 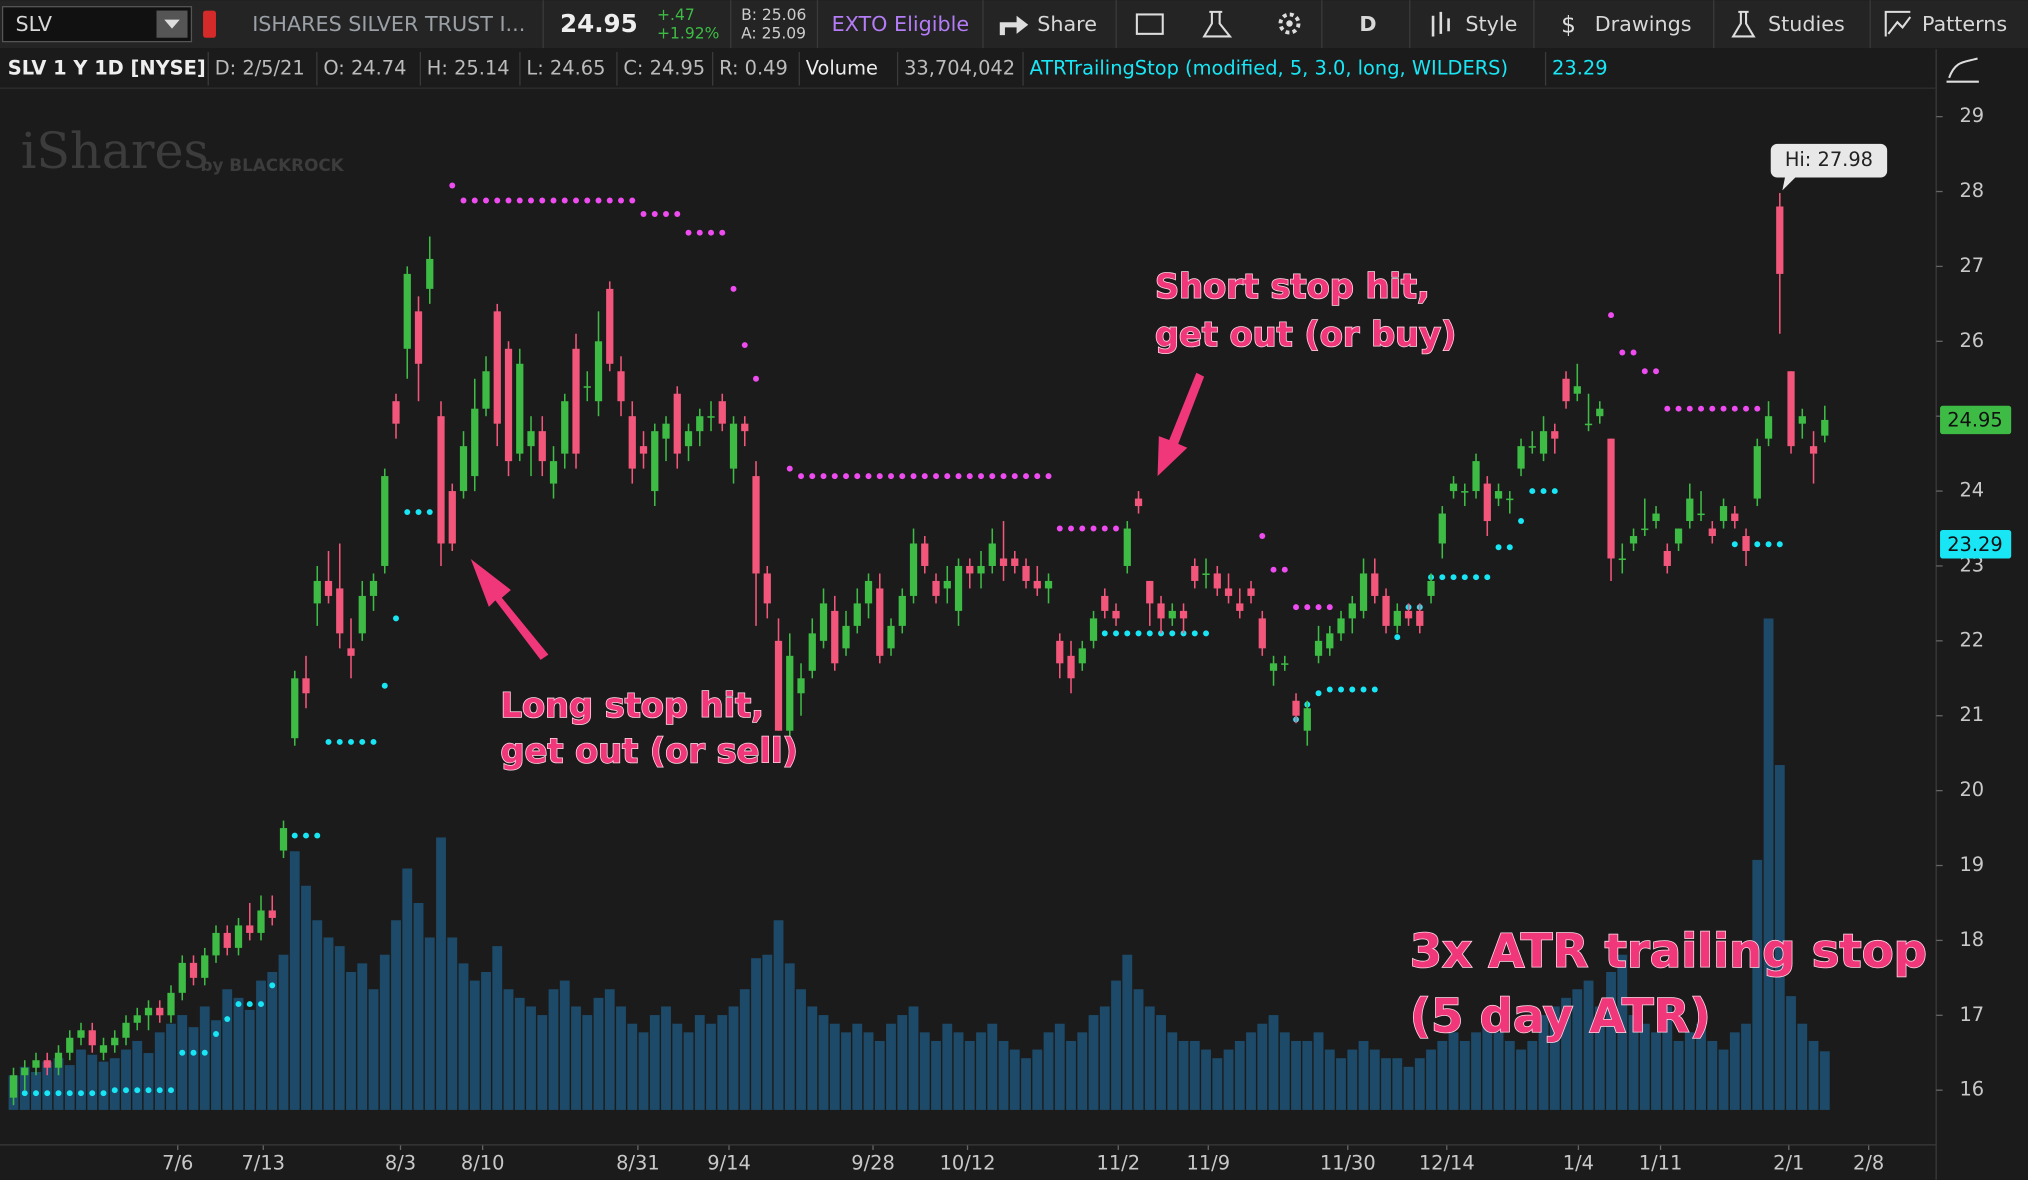 I want to click on bid: B: 25.06, so click(x=773, y=15).